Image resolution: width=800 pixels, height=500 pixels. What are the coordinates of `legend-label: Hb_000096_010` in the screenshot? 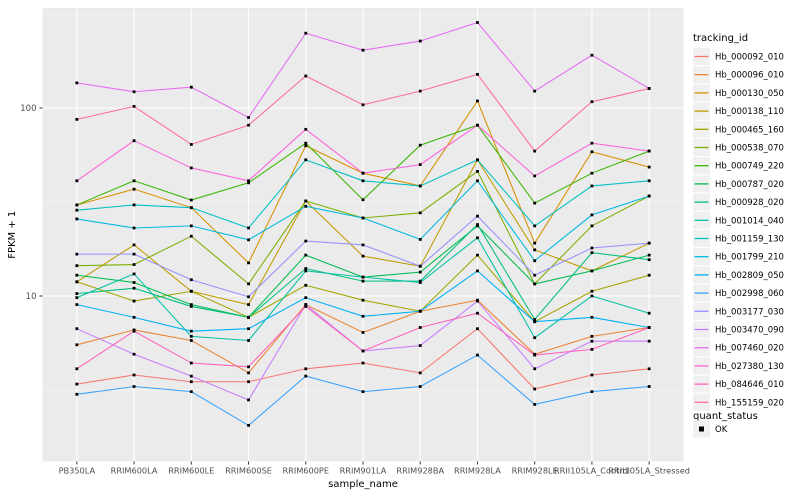 It's located at (749, 76).